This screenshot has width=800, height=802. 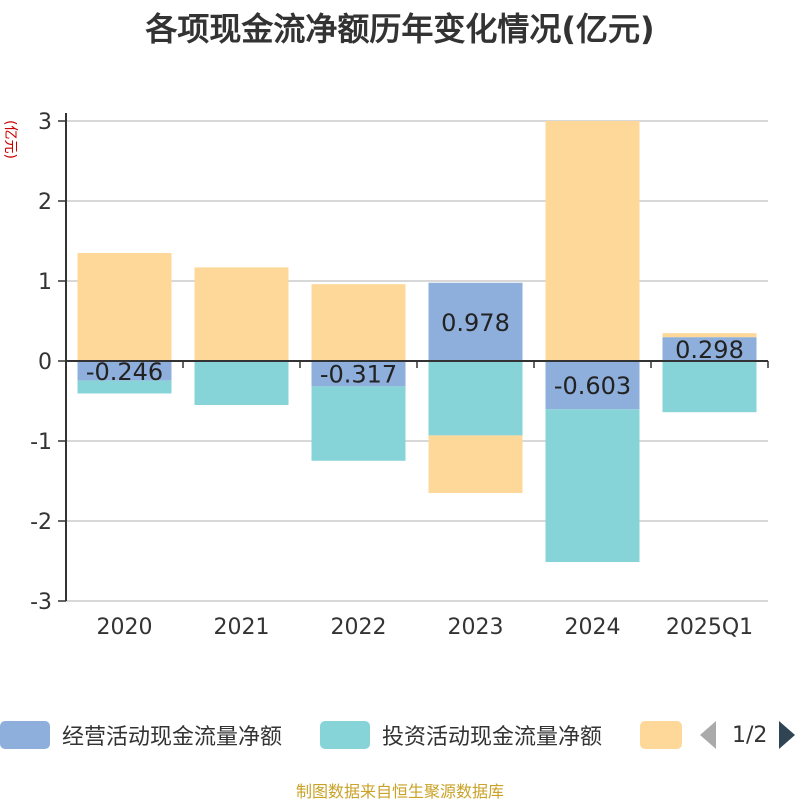 I want to click on bar-operating-2022, so click(x=358, y=374).